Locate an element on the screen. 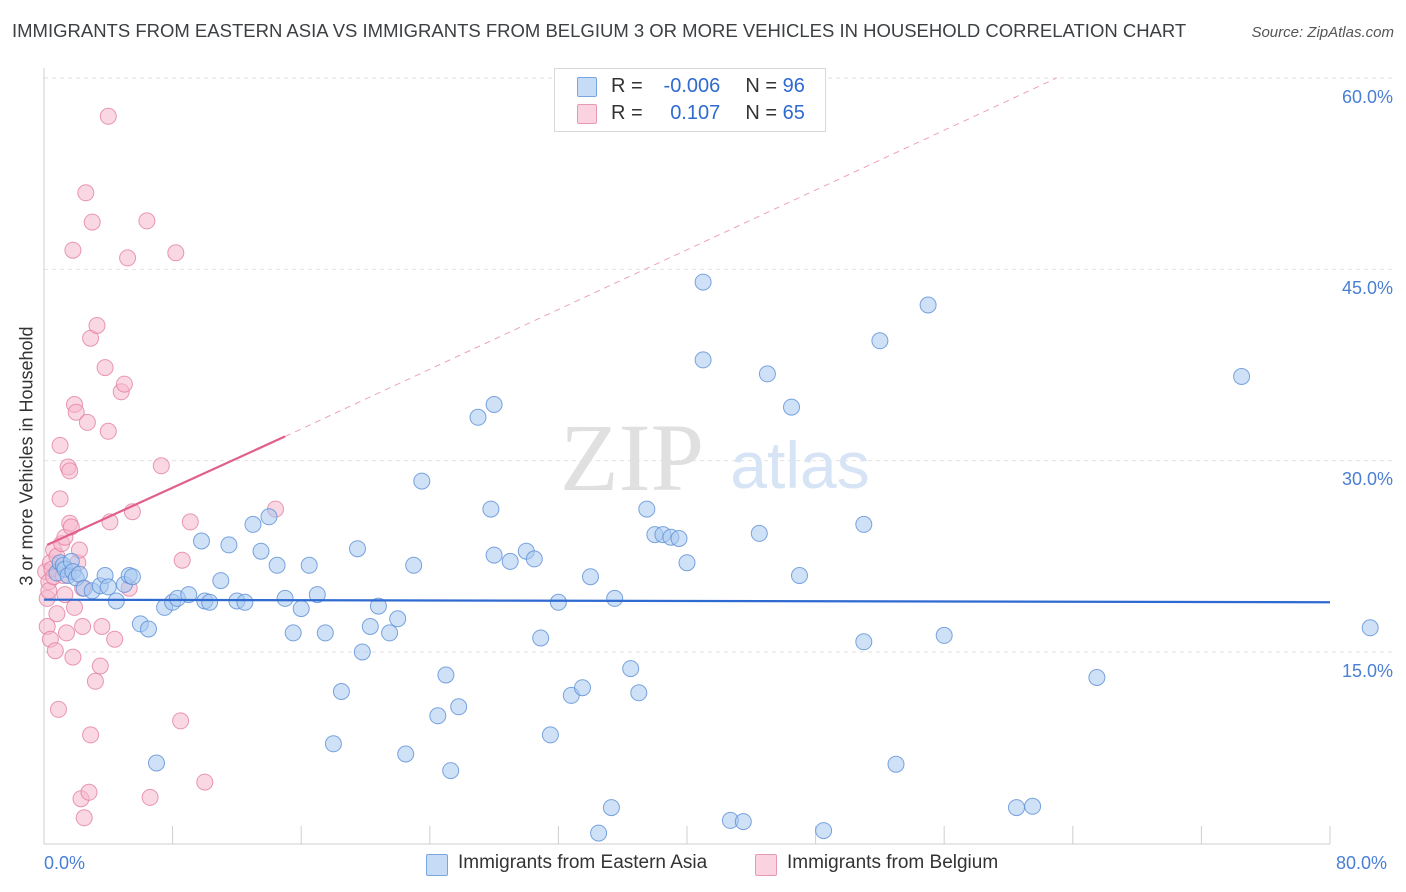 The width and height of the screenshot is (1406, 892). trend-line-belgium is located at coordinates (166, 490).